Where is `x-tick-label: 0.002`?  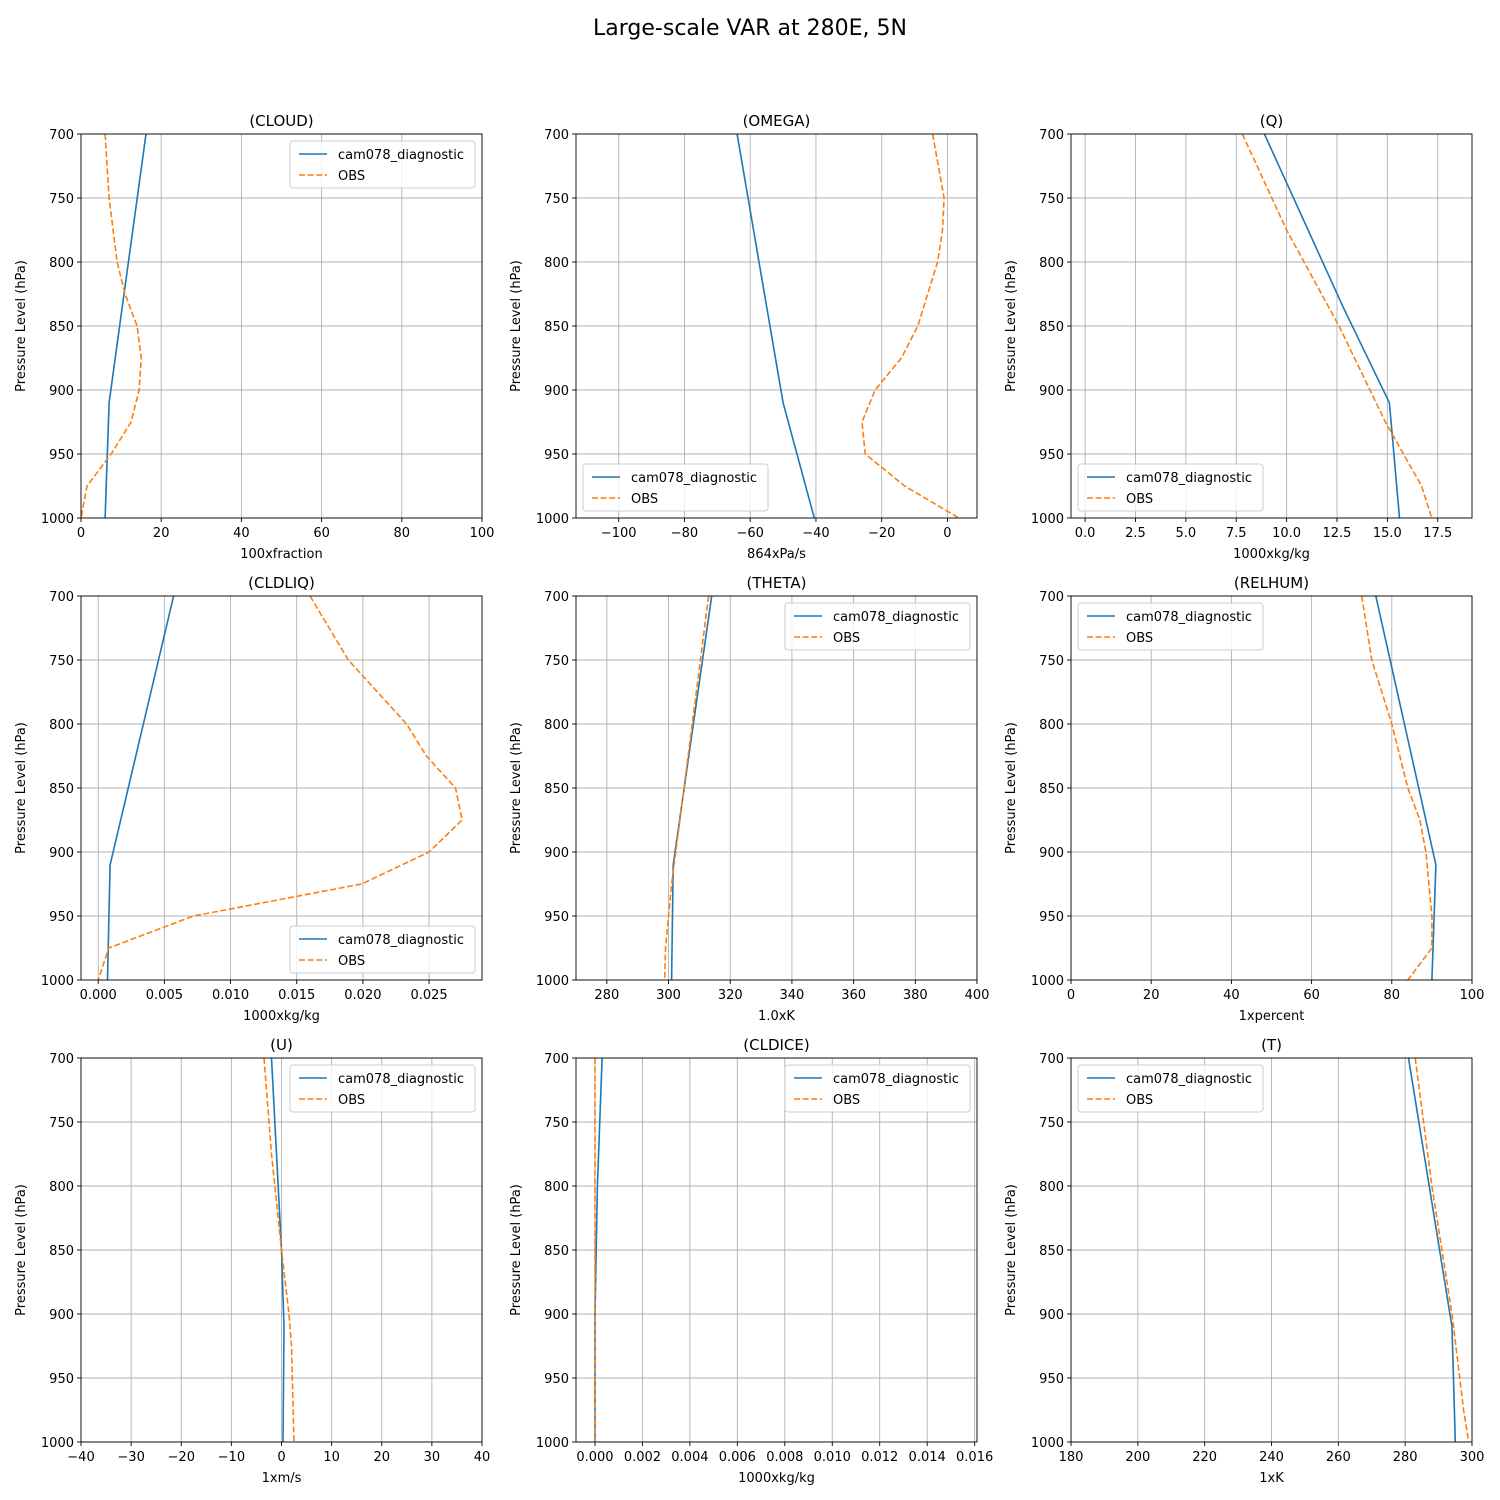
x-tick-label: 0.002 is located at coordinates (642, 1457).